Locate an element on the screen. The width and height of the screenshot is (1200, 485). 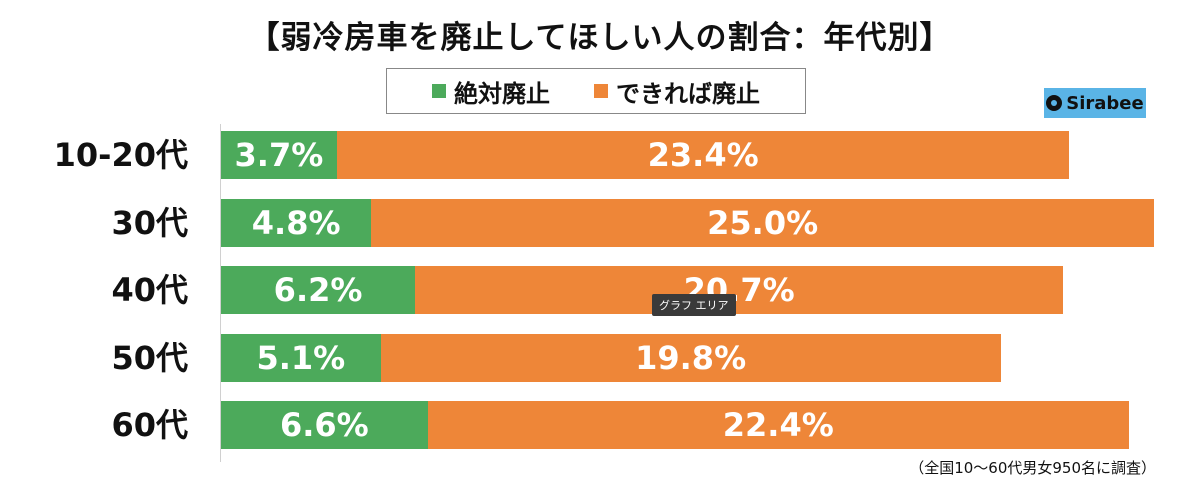
bar-absolute-2: 6.2% is located at coordinates (318, 290).